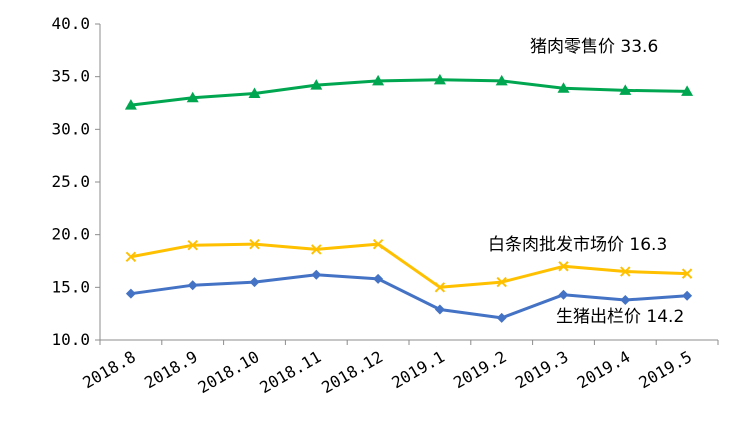 Image resolution: width=750 pixels, height=421 pixels. What do you see at coordinates (70, 234) in the screenshot?
I see `y-tick-label: 20.0` at bounding box center [70, 234].